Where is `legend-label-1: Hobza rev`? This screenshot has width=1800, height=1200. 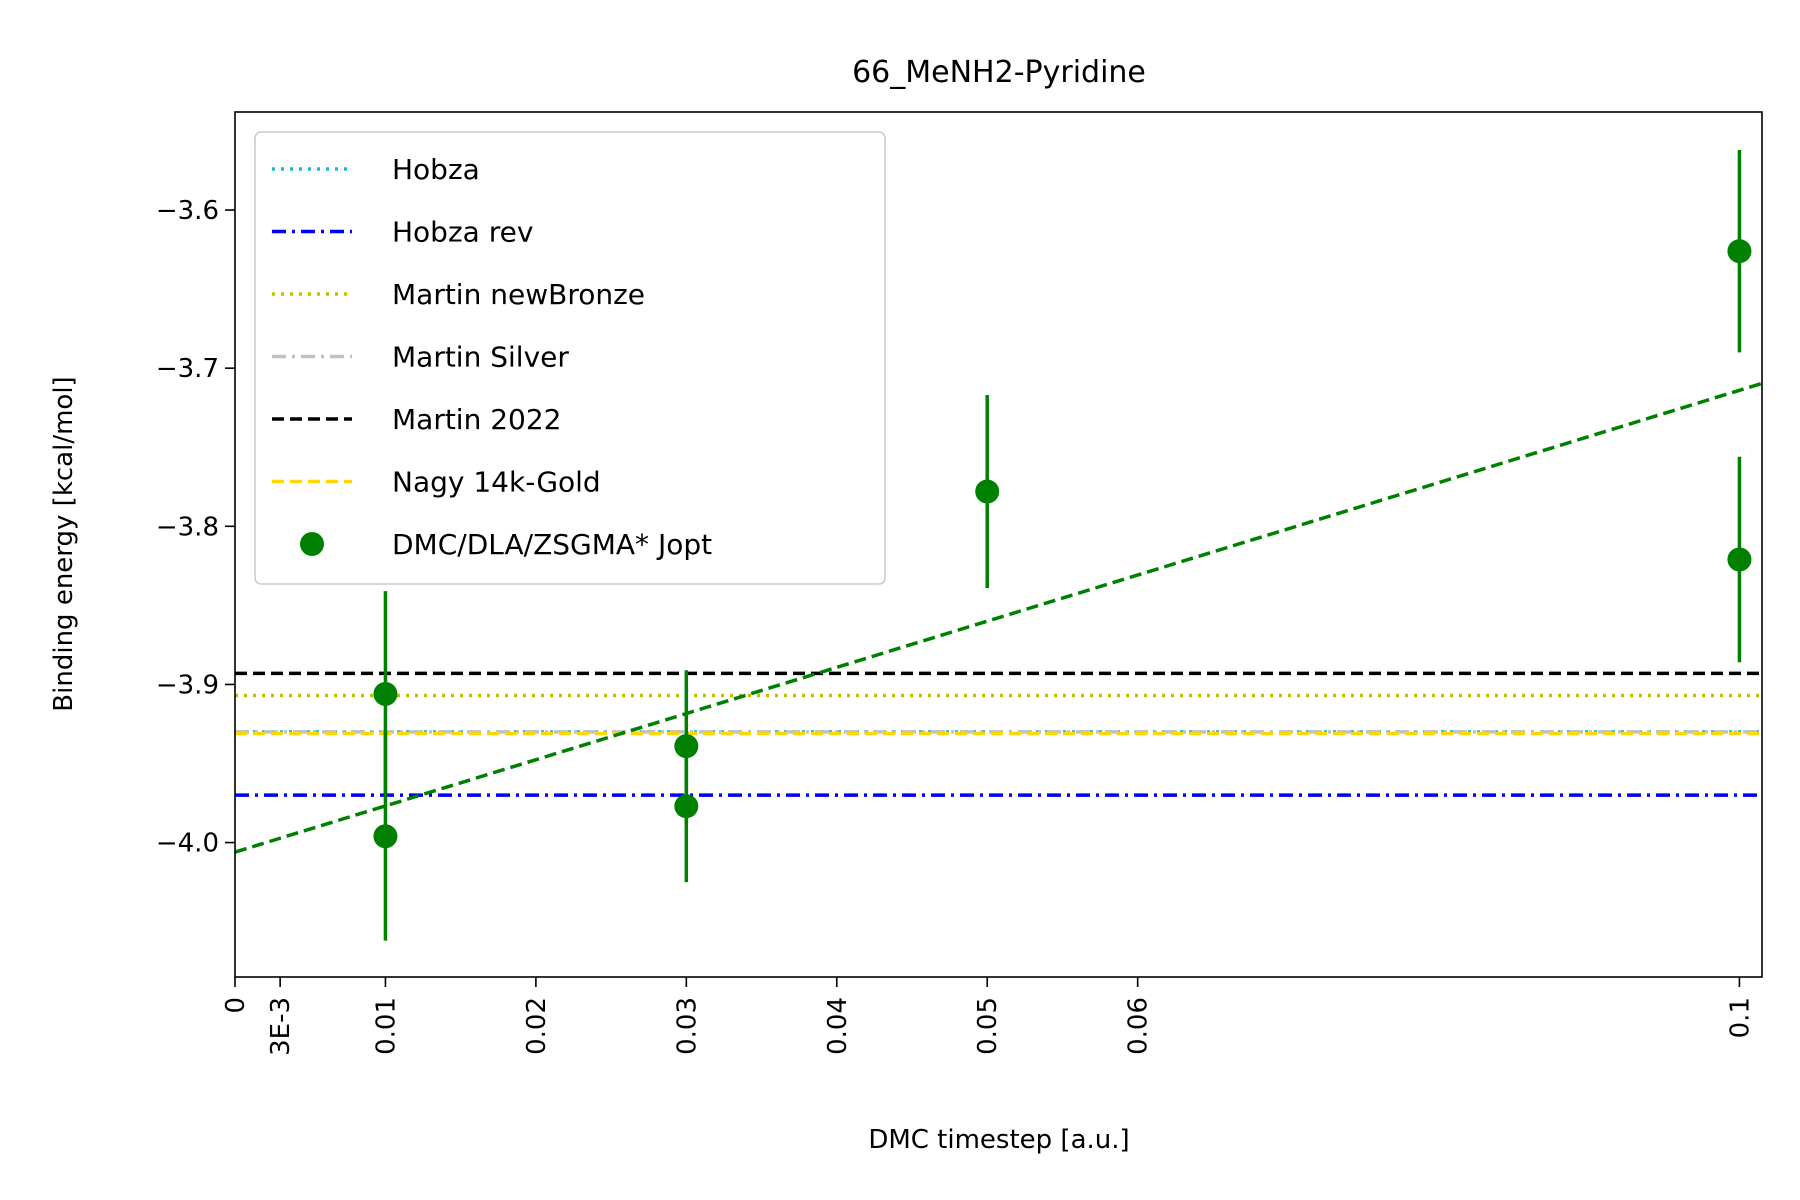
legend-label-1: Hobza rev is located at coordinates (462, 232).